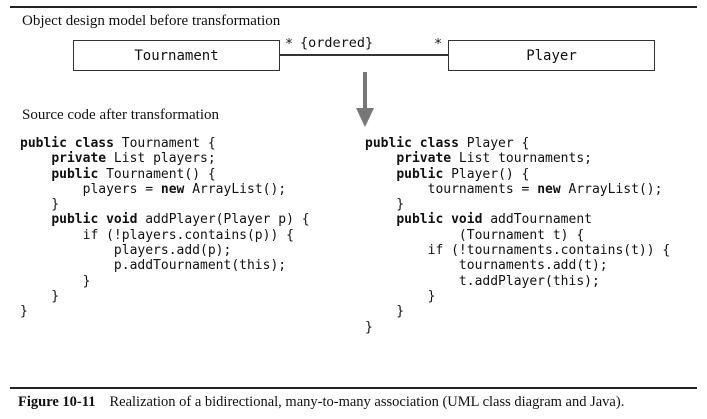  I want to click on code-text: if (!players.contains(p)) {, so click(157, 235).